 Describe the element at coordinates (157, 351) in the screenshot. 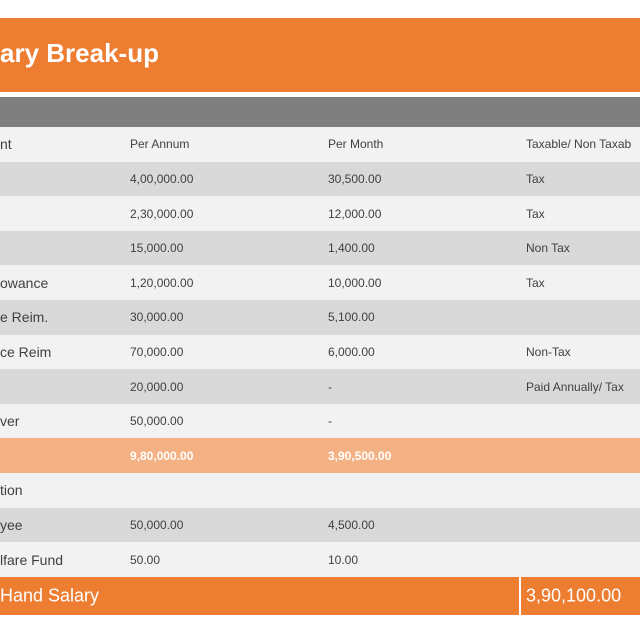

I see `cell: 70,000.00` at that location.